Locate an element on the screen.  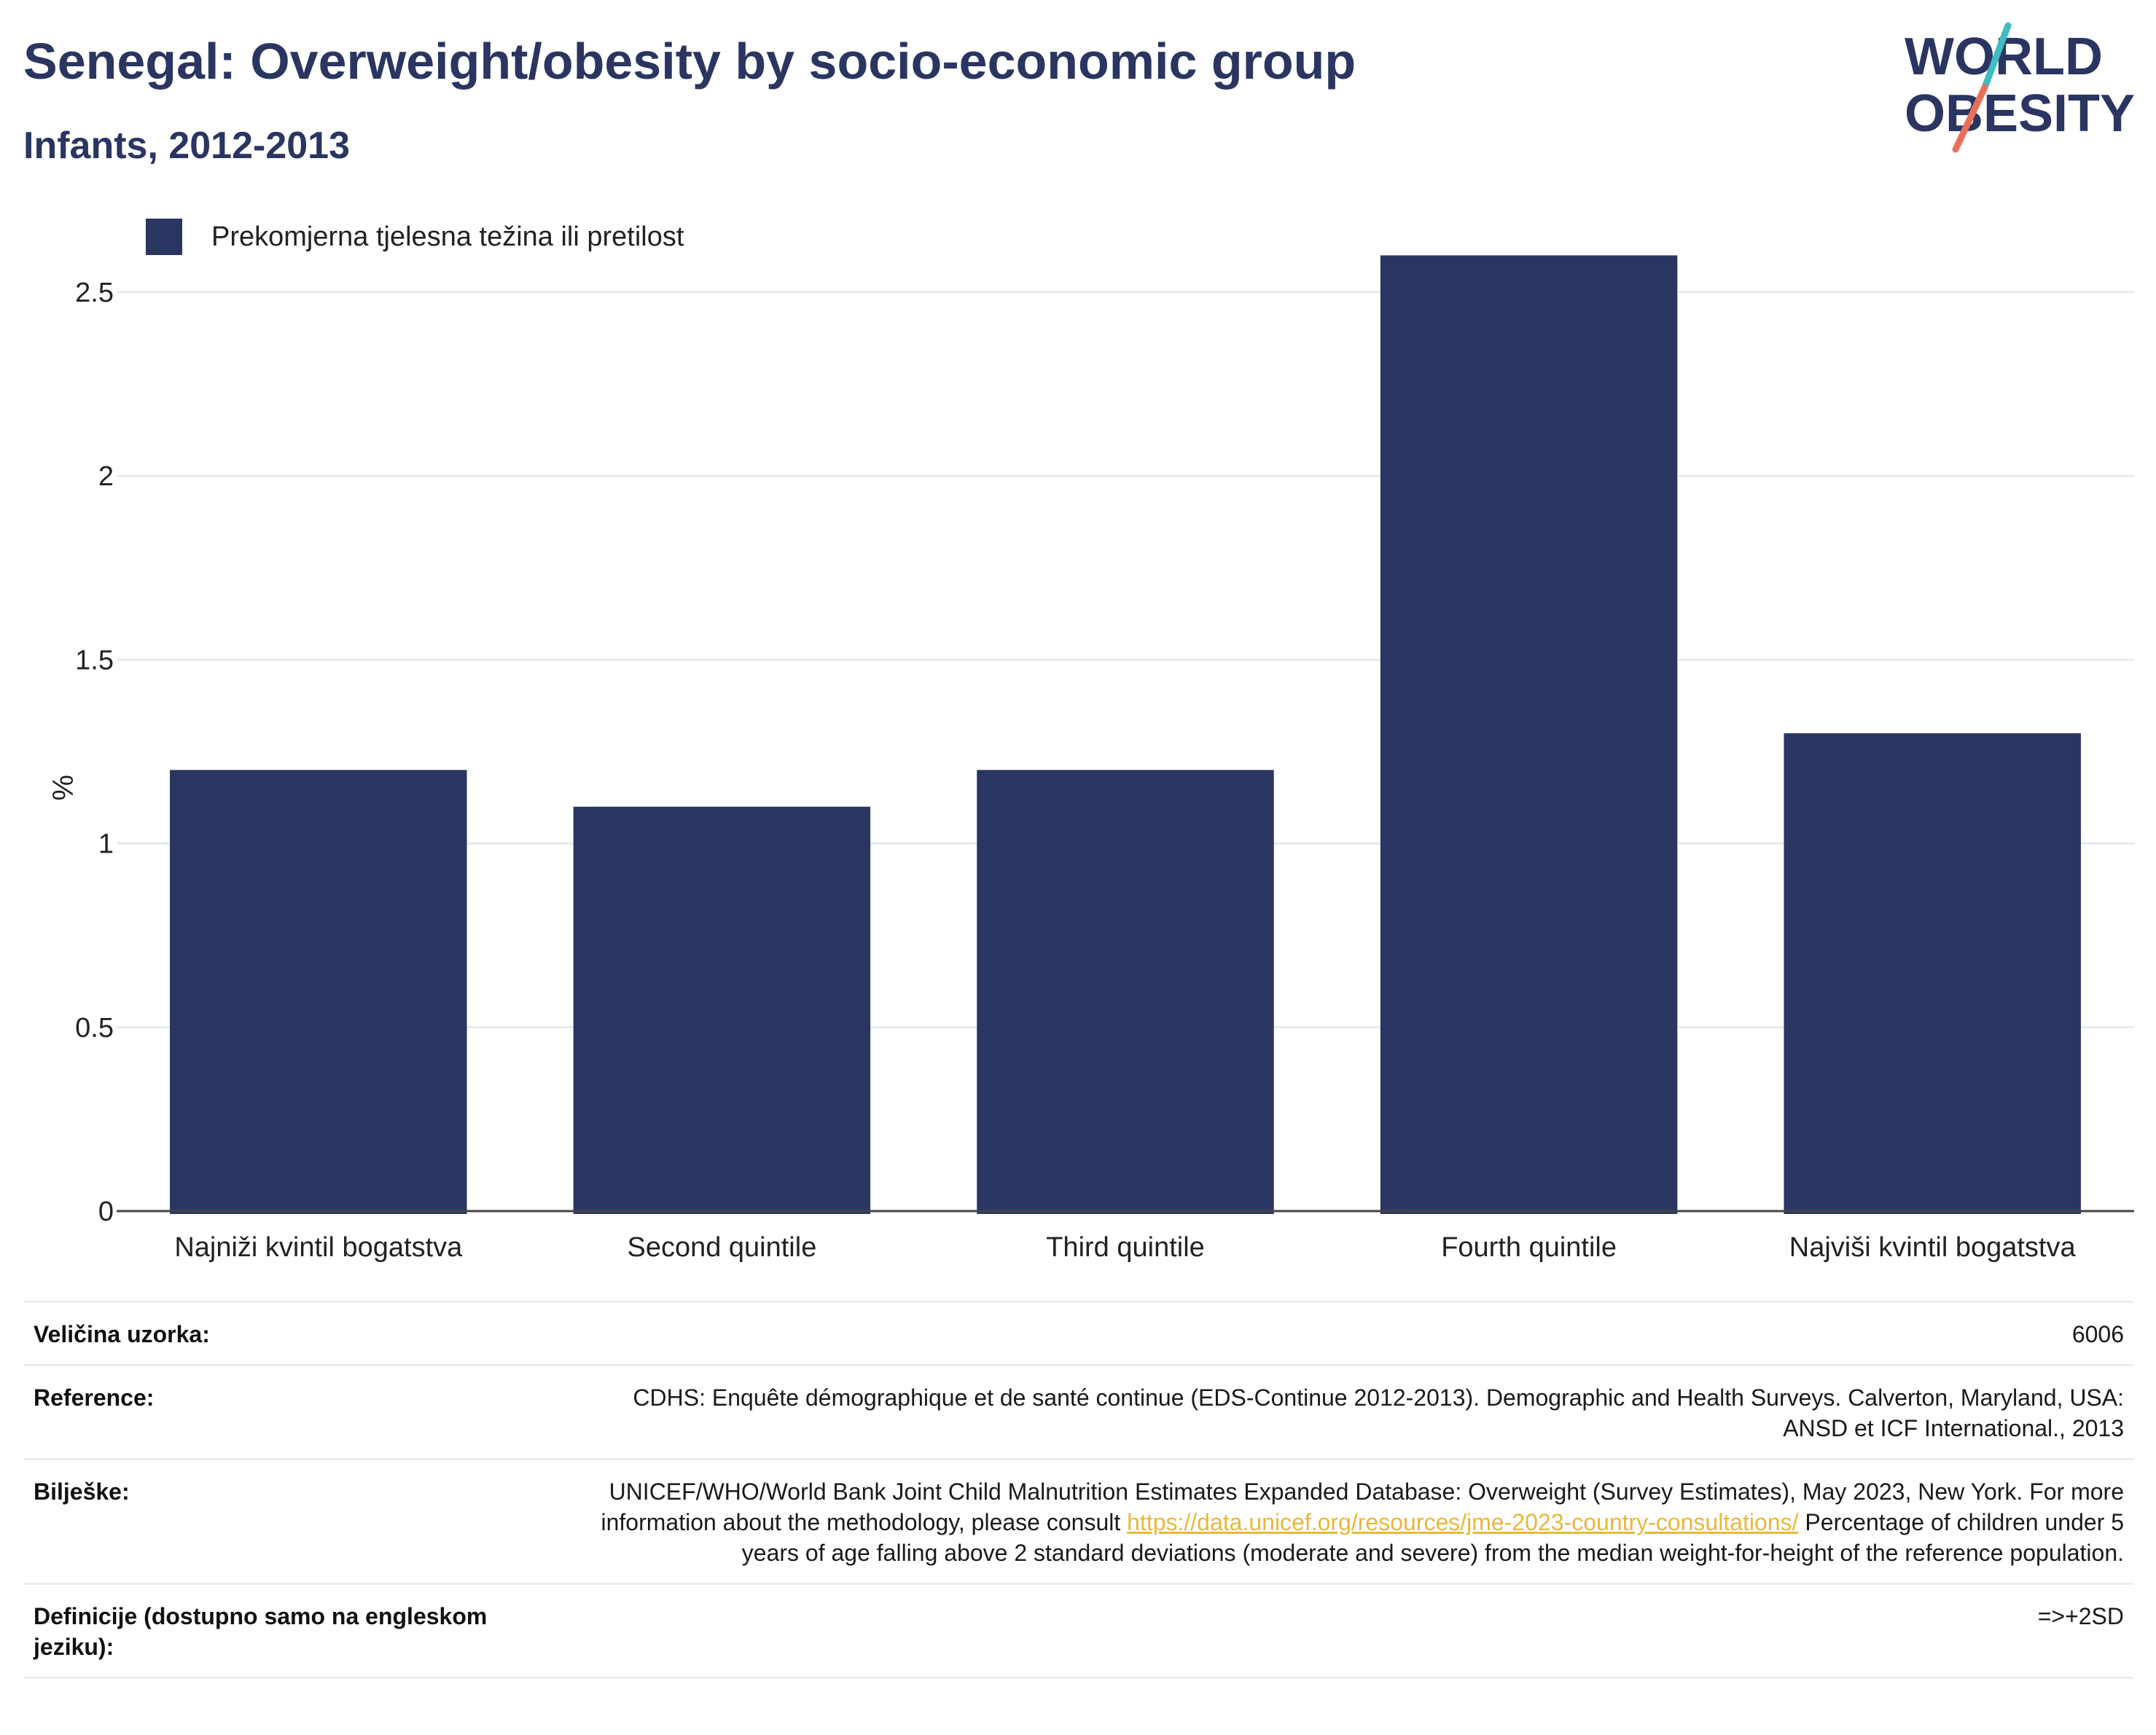
logo-slash-coral is located at coordinates (1970, 118).